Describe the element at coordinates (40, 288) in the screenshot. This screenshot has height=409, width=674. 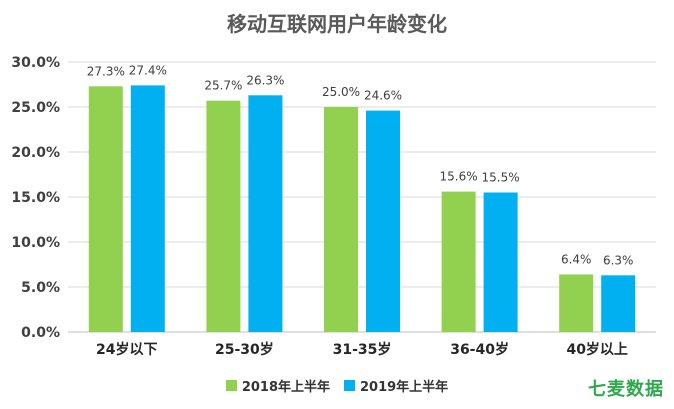
I see `y-tick-label: 5.0%` at that location.